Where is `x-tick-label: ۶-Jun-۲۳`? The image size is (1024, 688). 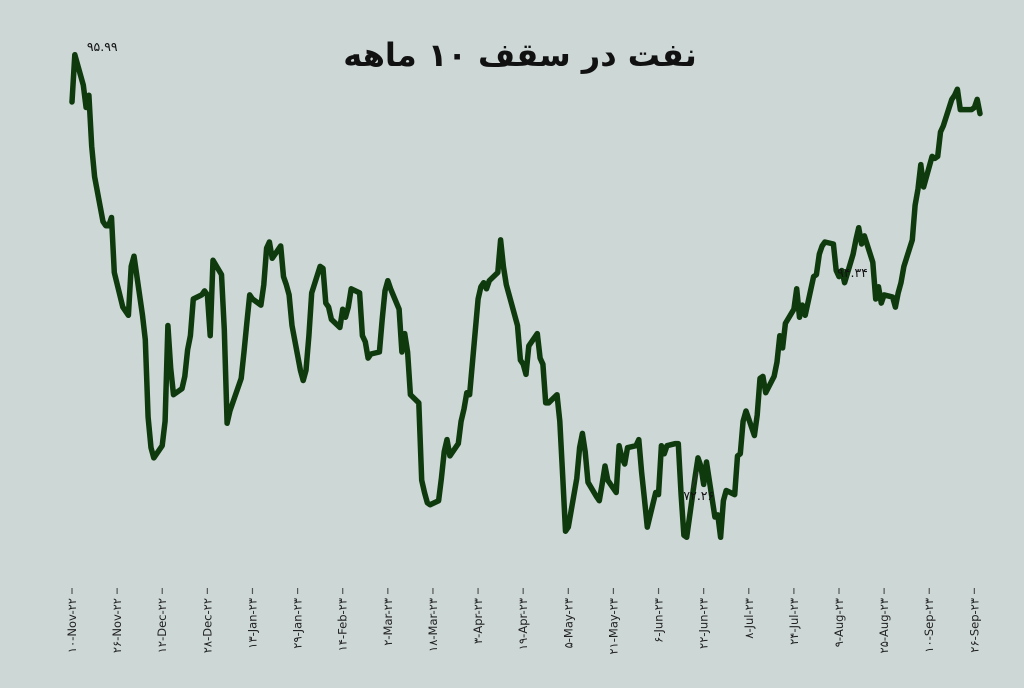
x-tick-label: ۶-Jun-۲۳ is located at coordinates (659, 620).